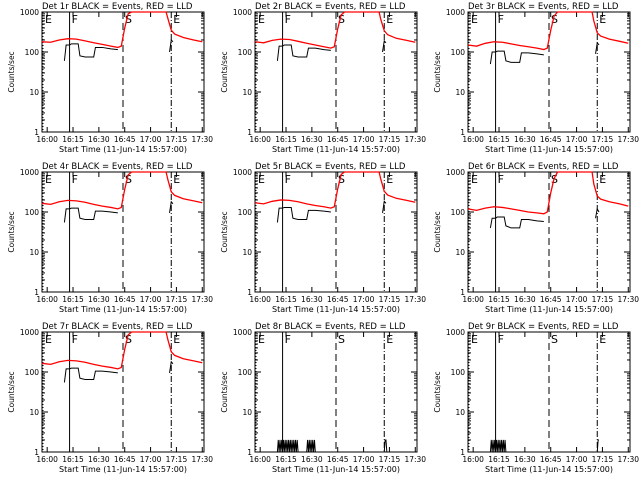 The image size is (640, 480). Describe the element at coordinates (543, 327) in the screenshot. I see `panel-title: Det 9r BLACK = Events, RED = LLD` at that location.